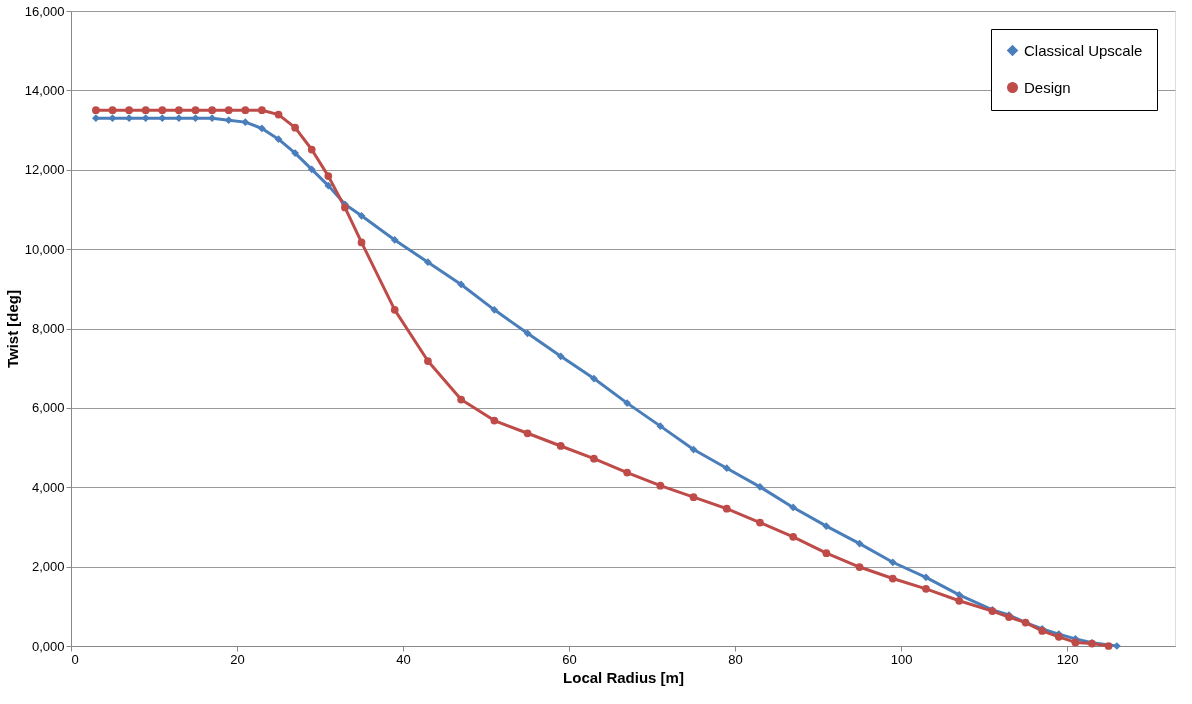 The height and width of the screenshot is (704, 1192). Describe the element at coordinates (623, 677) in the screenshot. I see `x-axis-title: Local Radius [m]` at that location.